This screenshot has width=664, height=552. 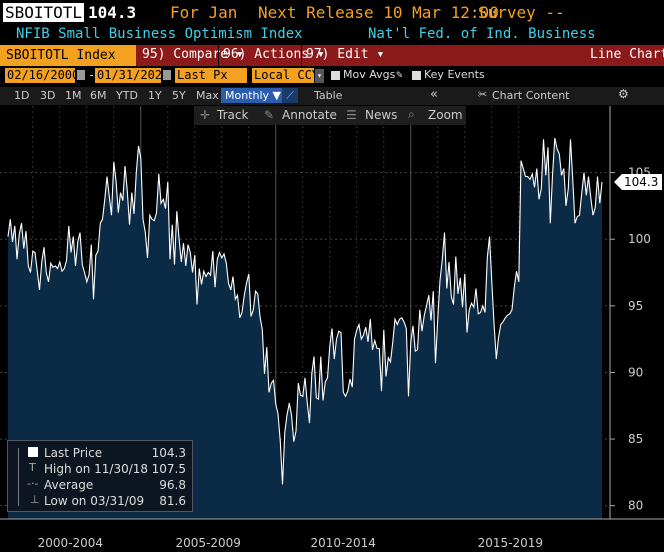 I want to click on last-value-tag, so click(x=638, y=181).